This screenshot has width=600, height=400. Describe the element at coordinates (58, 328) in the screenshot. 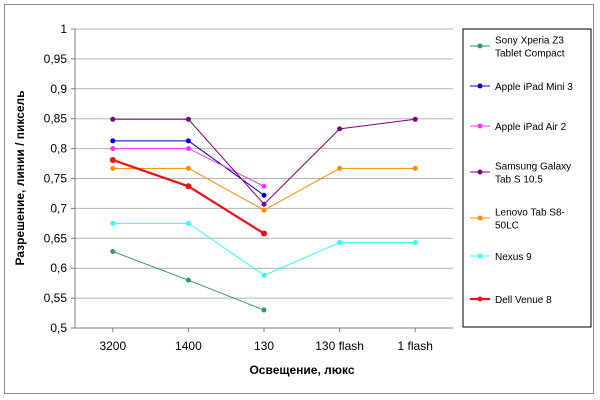

I see `y-tick-label: 0,5` at that location.